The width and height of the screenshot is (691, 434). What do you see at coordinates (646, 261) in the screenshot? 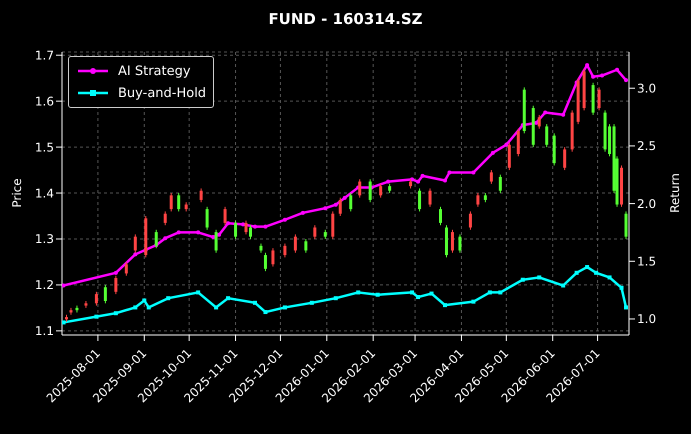
I see `y2-tick-label: 1.5` at bounding box center [646, 261].